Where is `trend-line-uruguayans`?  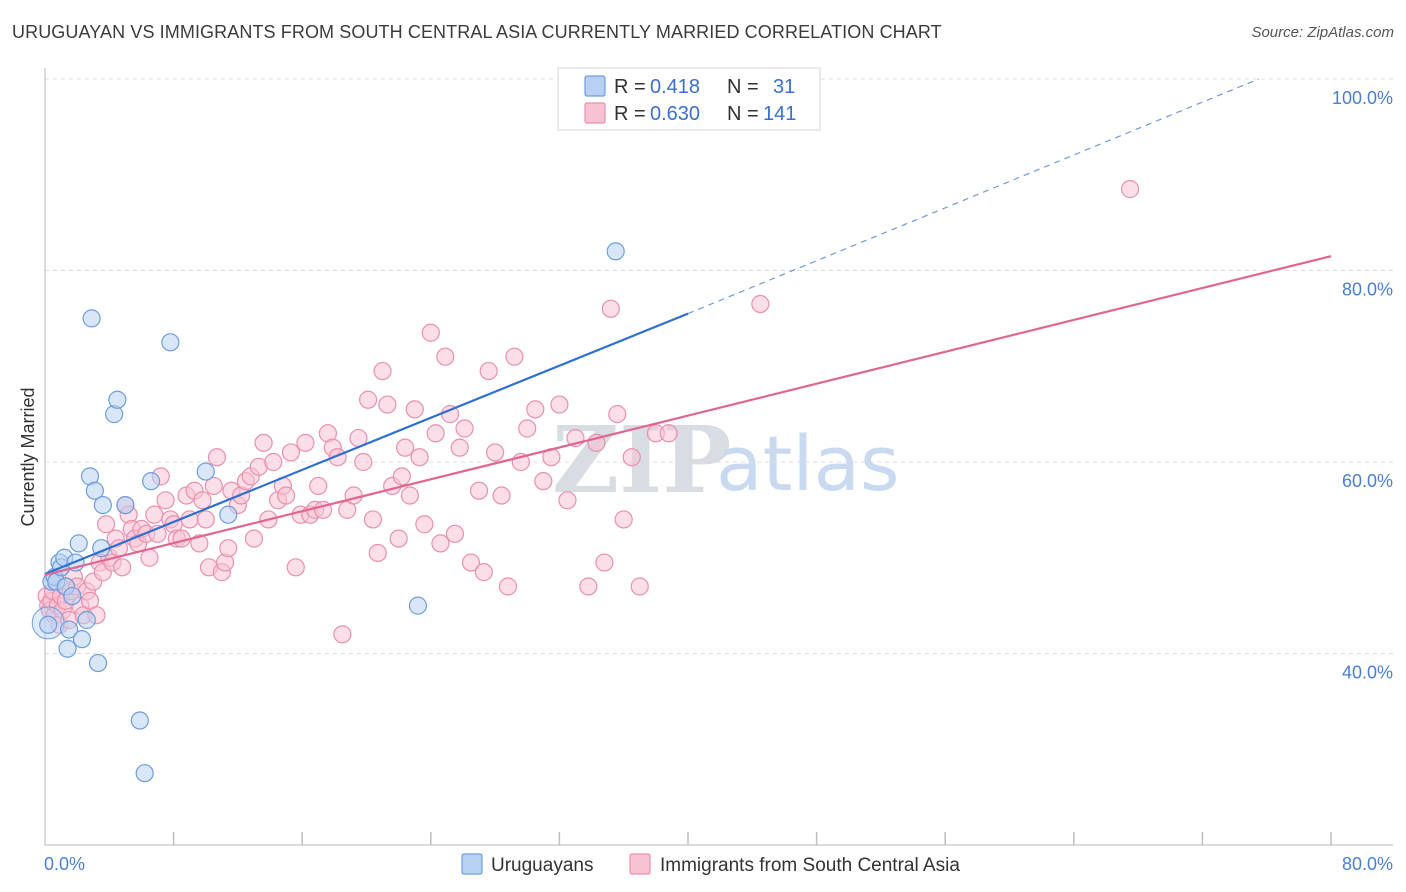 trend-line-uruguayans is located at coordinates (366, 444).